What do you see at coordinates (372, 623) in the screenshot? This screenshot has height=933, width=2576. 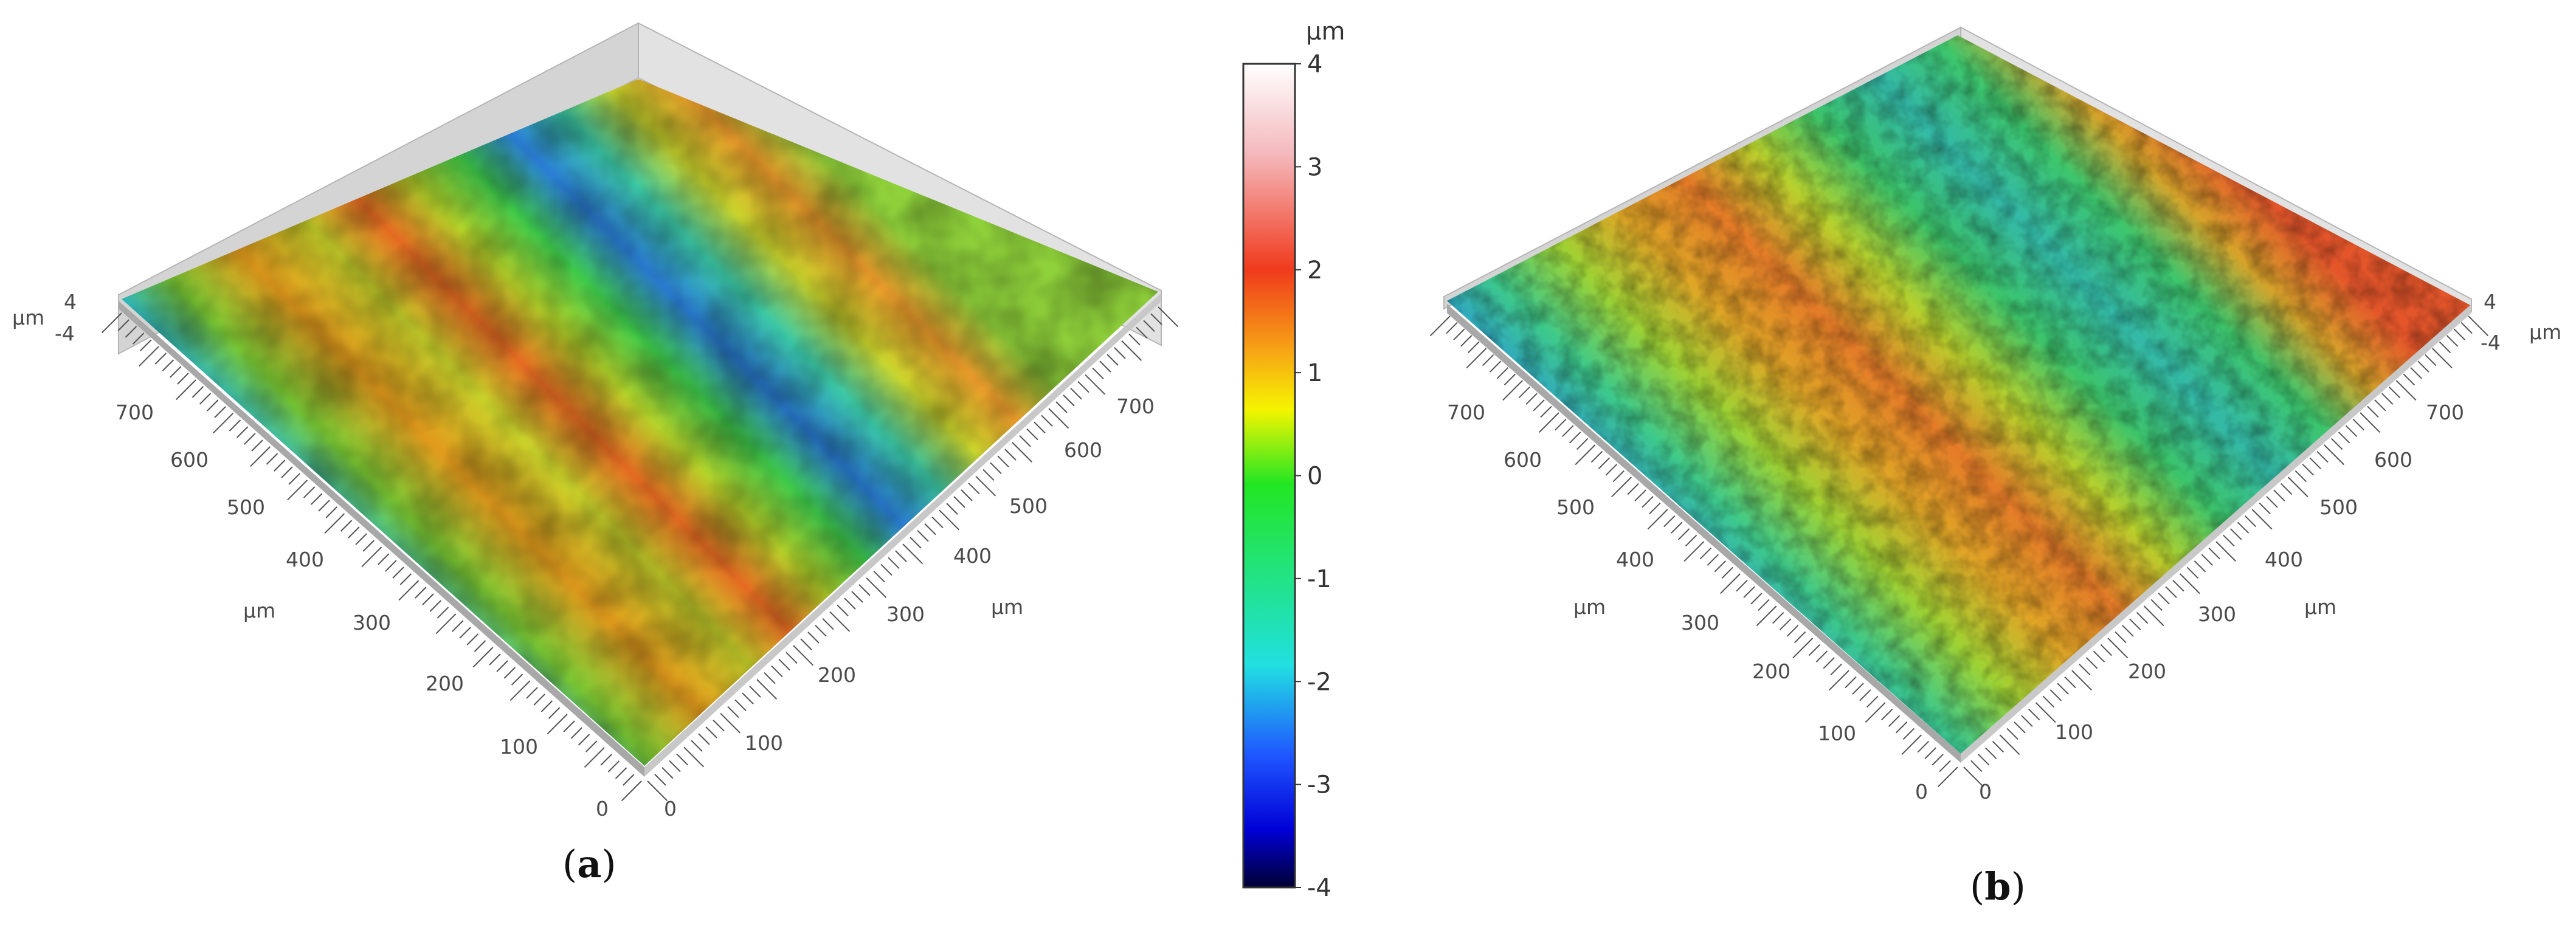 I see `panel-a-left-tick-300: 300` at bounding box center [372, 623].